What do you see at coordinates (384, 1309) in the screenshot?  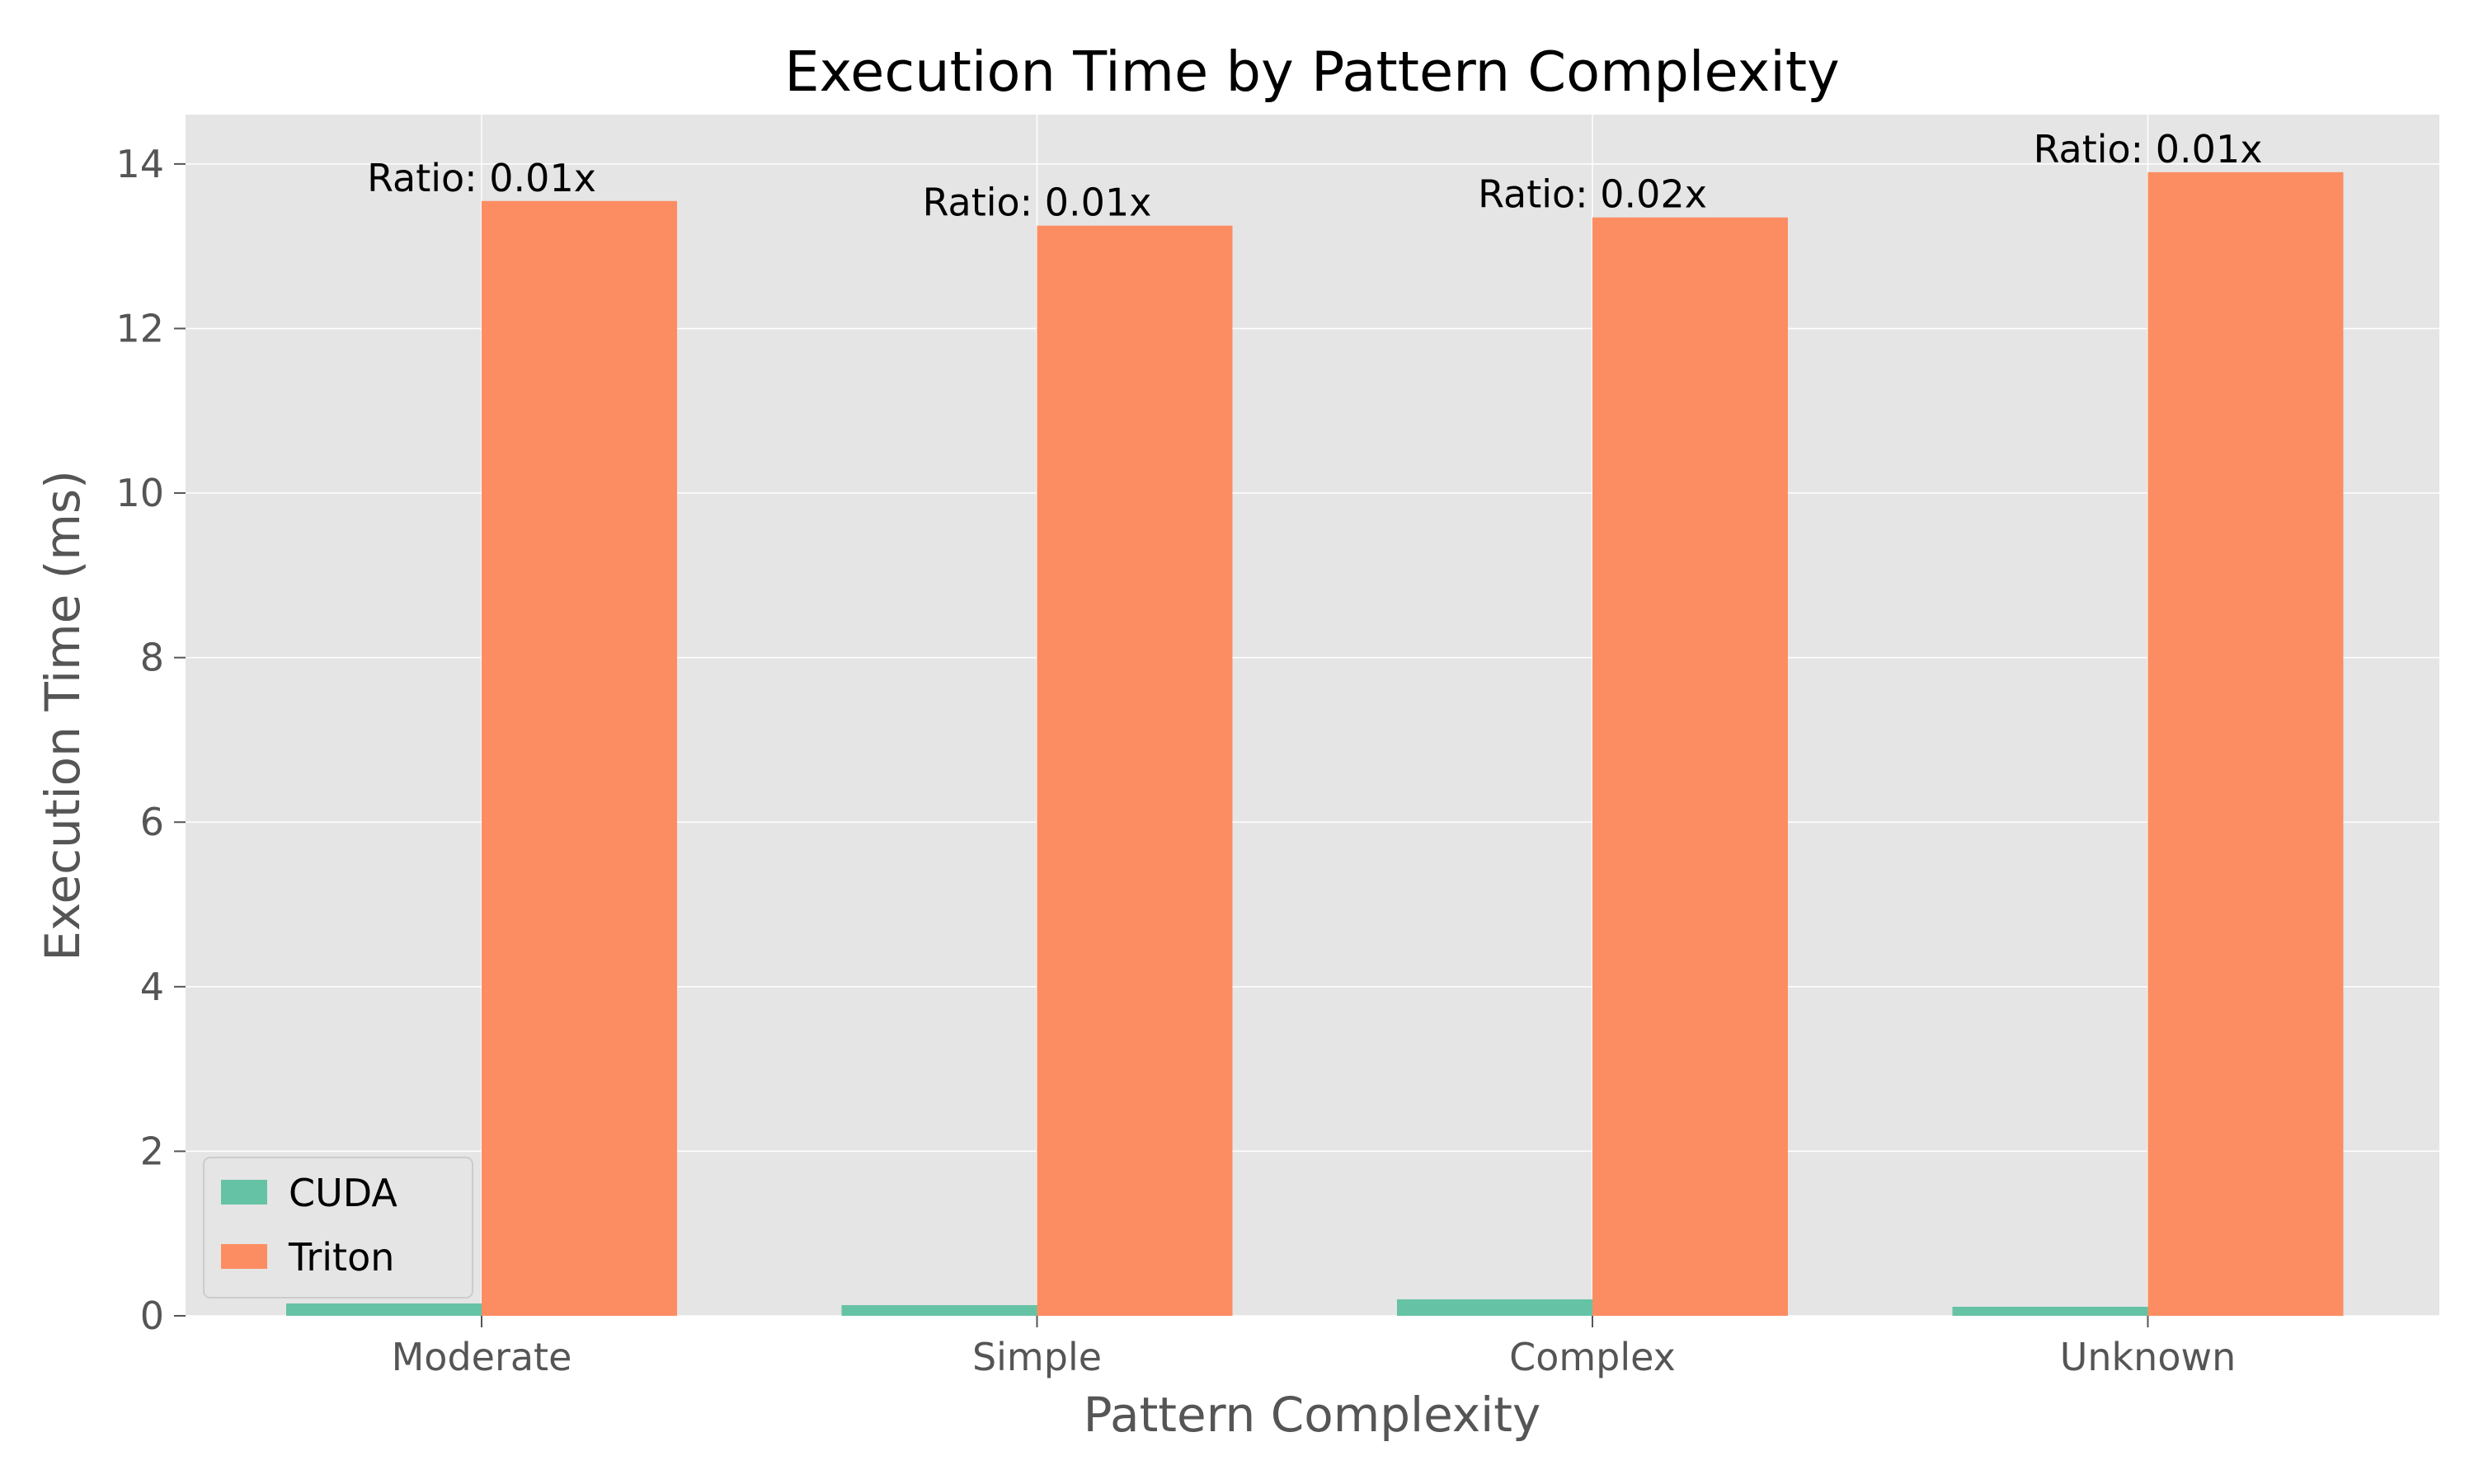 I see `bar-cuda-moderate` at bounding box center [384, 1309].